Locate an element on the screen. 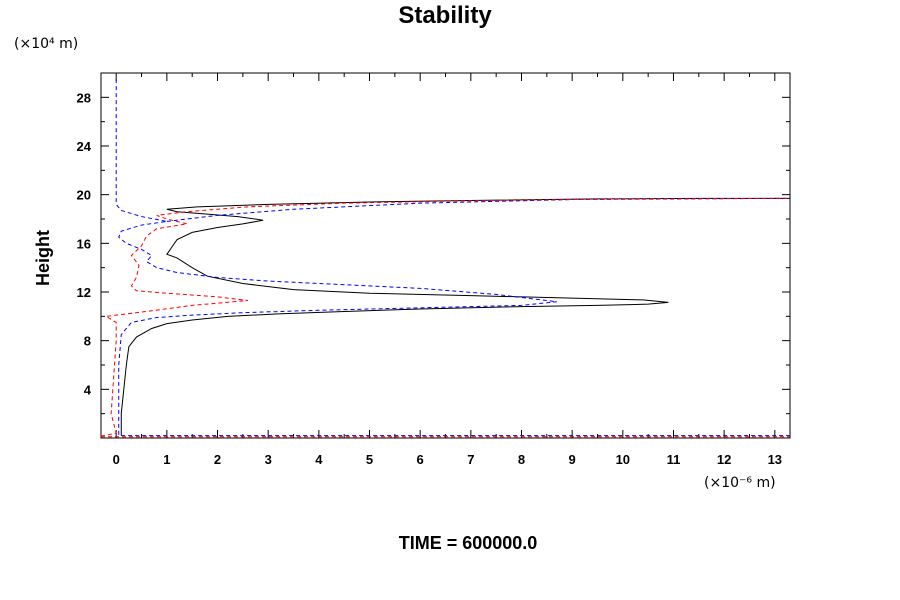 This screenshot has height=600, width=900. x-tick-label: 2 is located at coordinates (217, 459).